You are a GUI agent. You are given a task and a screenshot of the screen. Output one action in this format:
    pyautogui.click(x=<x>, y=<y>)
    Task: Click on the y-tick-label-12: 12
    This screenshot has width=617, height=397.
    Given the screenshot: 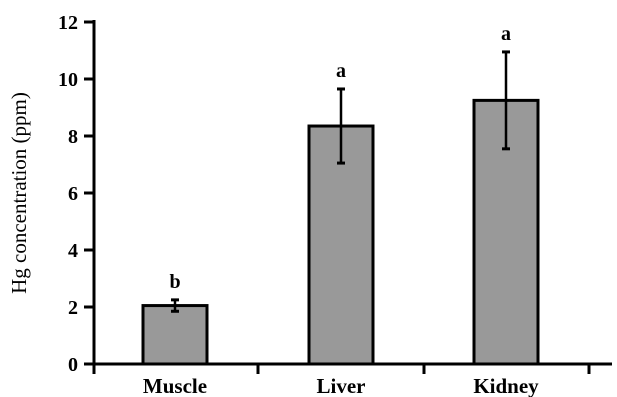 What is the action you would take?
    pyautogui.click(x=68, y=23)
    